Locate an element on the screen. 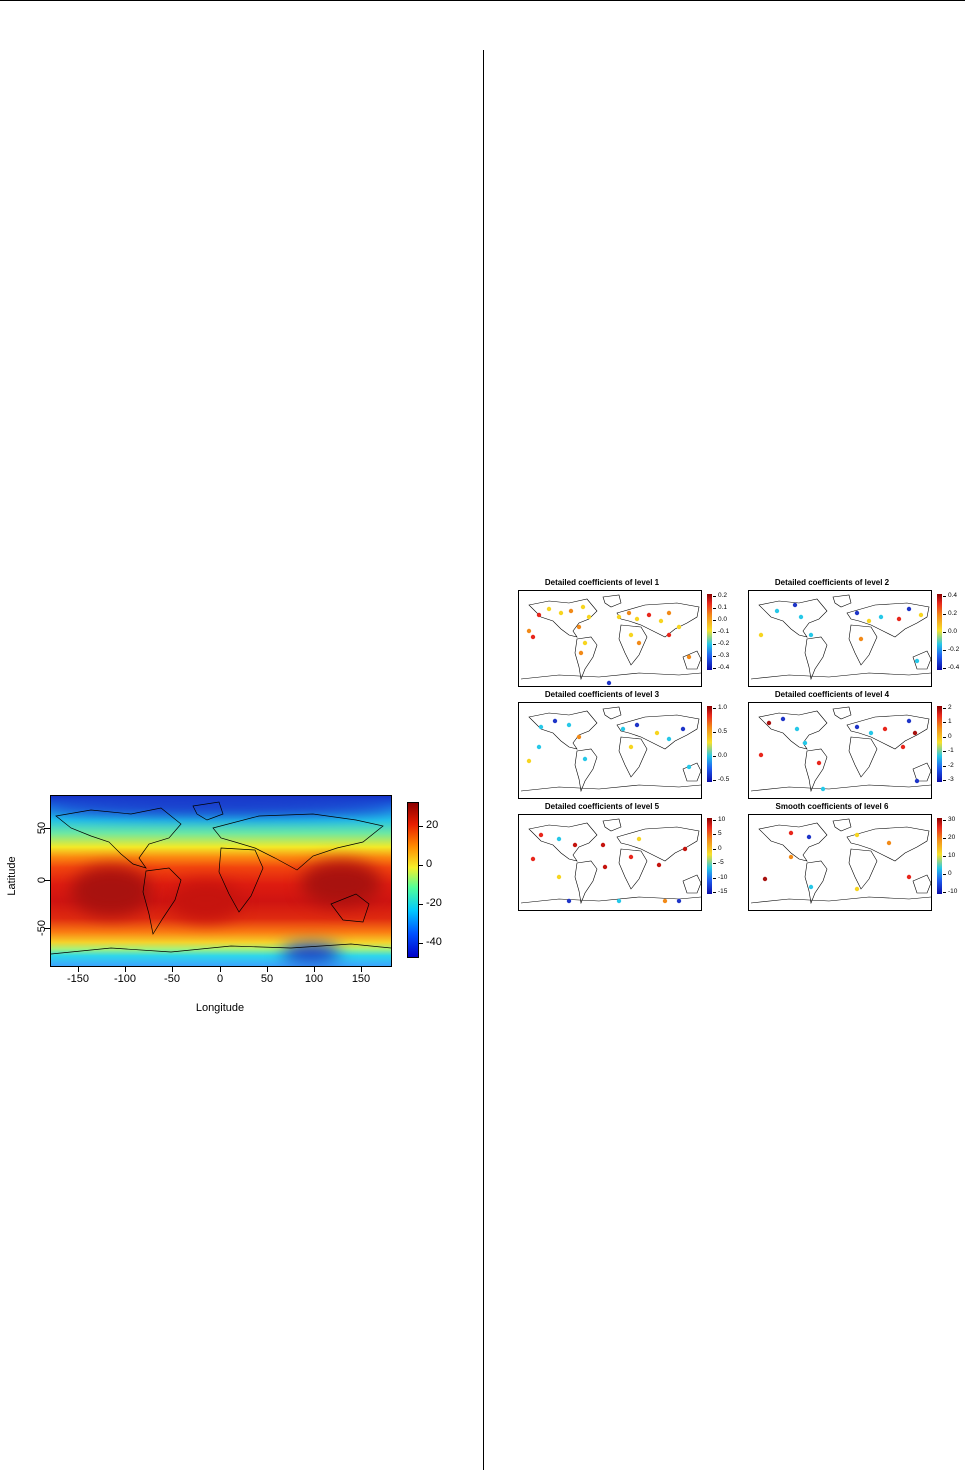  header-rule is located at coordinates (482, 0).